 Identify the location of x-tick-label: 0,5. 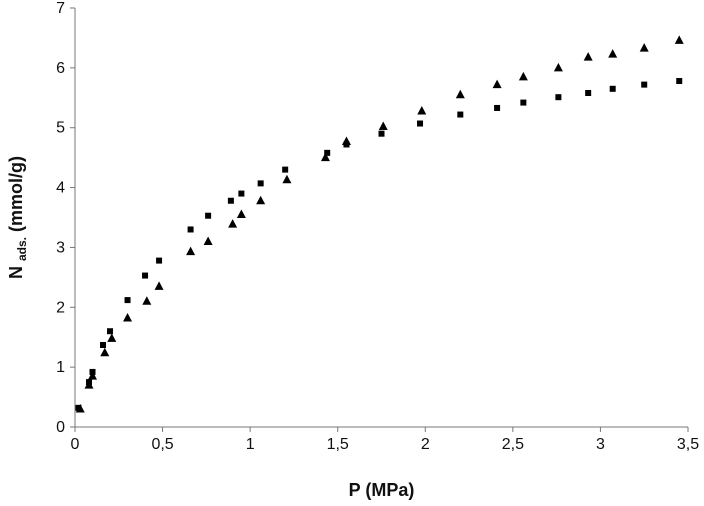
(162, 444).